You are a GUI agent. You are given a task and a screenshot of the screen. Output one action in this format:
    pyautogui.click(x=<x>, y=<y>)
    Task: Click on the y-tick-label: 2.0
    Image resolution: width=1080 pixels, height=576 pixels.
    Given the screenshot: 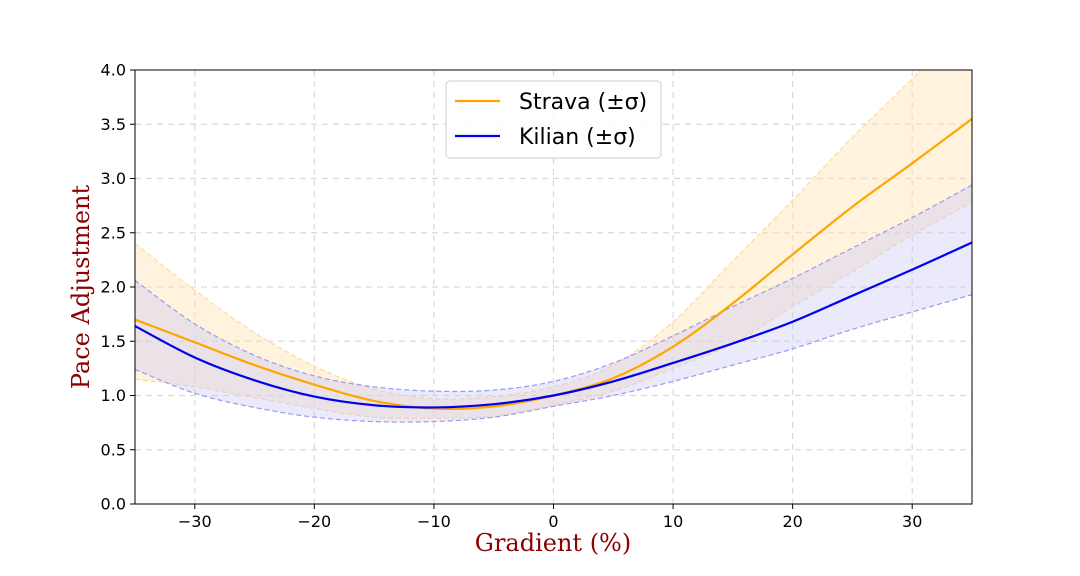 What is the action you would take?
    pyautogui.click(x=113, y=287)
    